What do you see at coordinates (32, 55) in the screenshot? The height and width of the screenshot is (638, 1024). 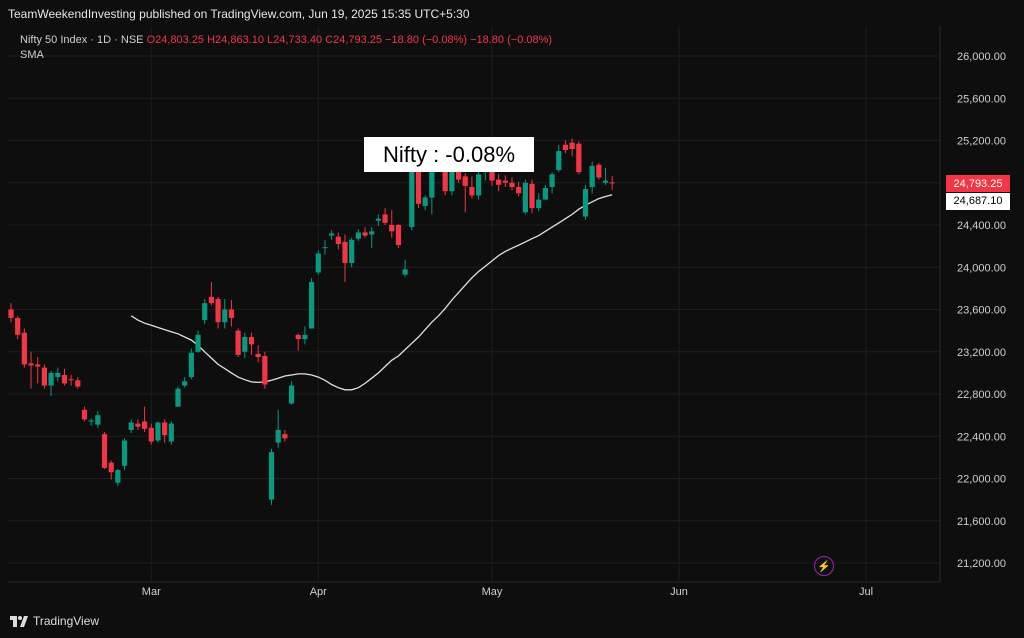 I see `sma-indicator-label: SMA` at bounding box center [32, 55].